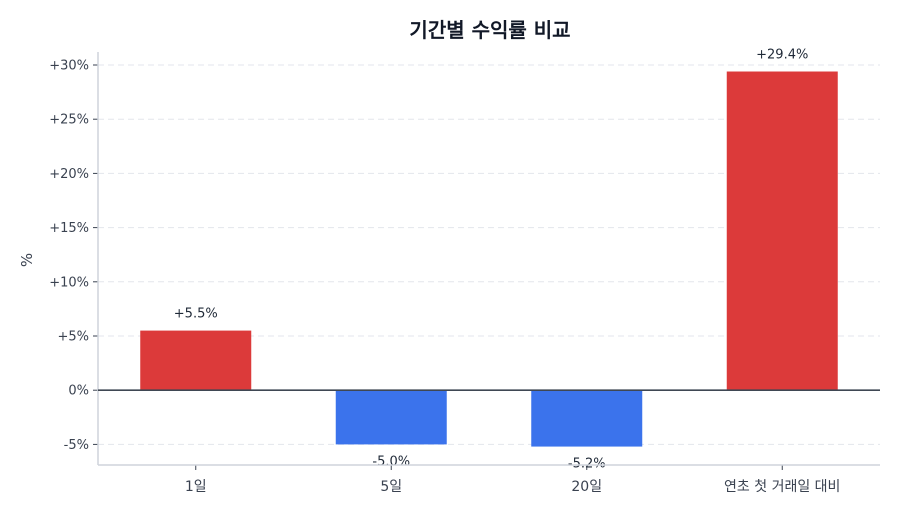 Image resolution: width=900 pixels, height=514 pixels. I want to click on y-tick-label: +10%, so click(69, 282).